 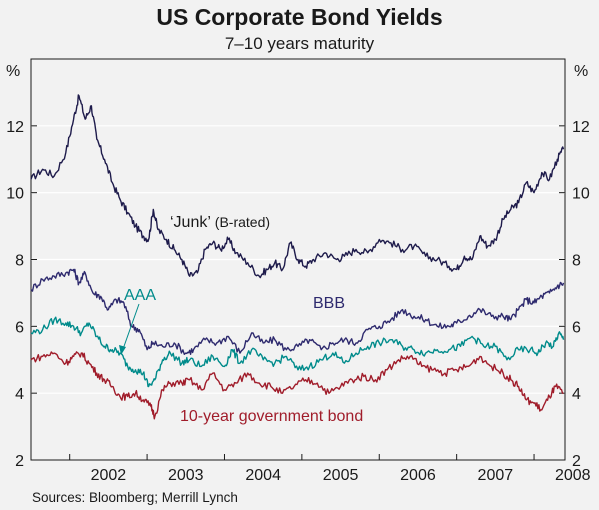 I want to click on x-axis: 2002 2003 2004 2005 2006 2007 2008, so click(x=330, y=469).